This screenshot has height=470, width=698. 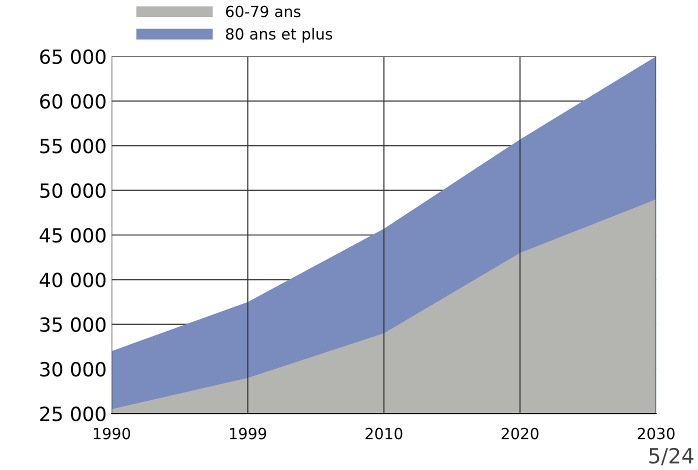 I want to click on y-tick-label: 45 000, so click(x=73, y=235).